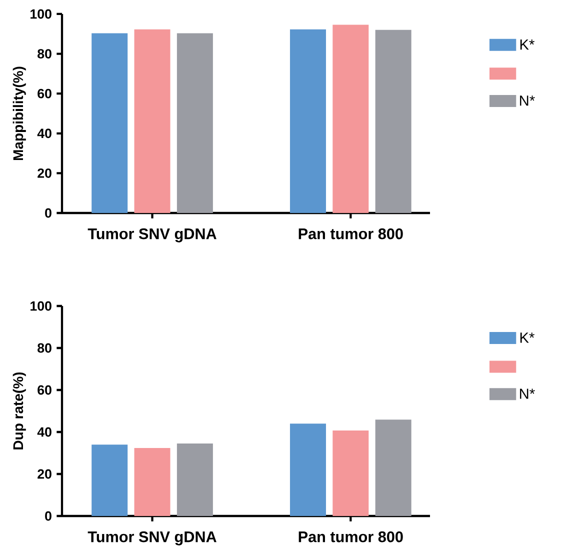  I want to click on y-axis-title: Dup rate(%), so click(19, 411).